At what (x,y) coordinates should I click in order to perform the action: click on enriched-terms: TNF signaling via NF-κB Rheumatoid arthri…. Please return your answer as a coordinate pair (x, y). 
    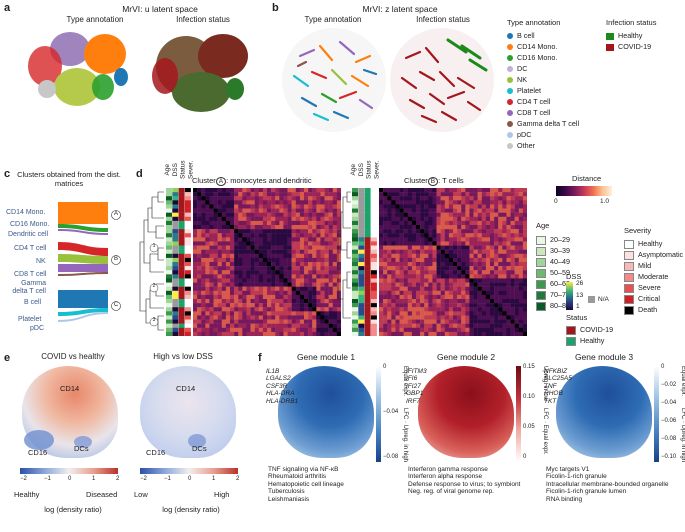
    Looking at the image, I should click on (338, 484).